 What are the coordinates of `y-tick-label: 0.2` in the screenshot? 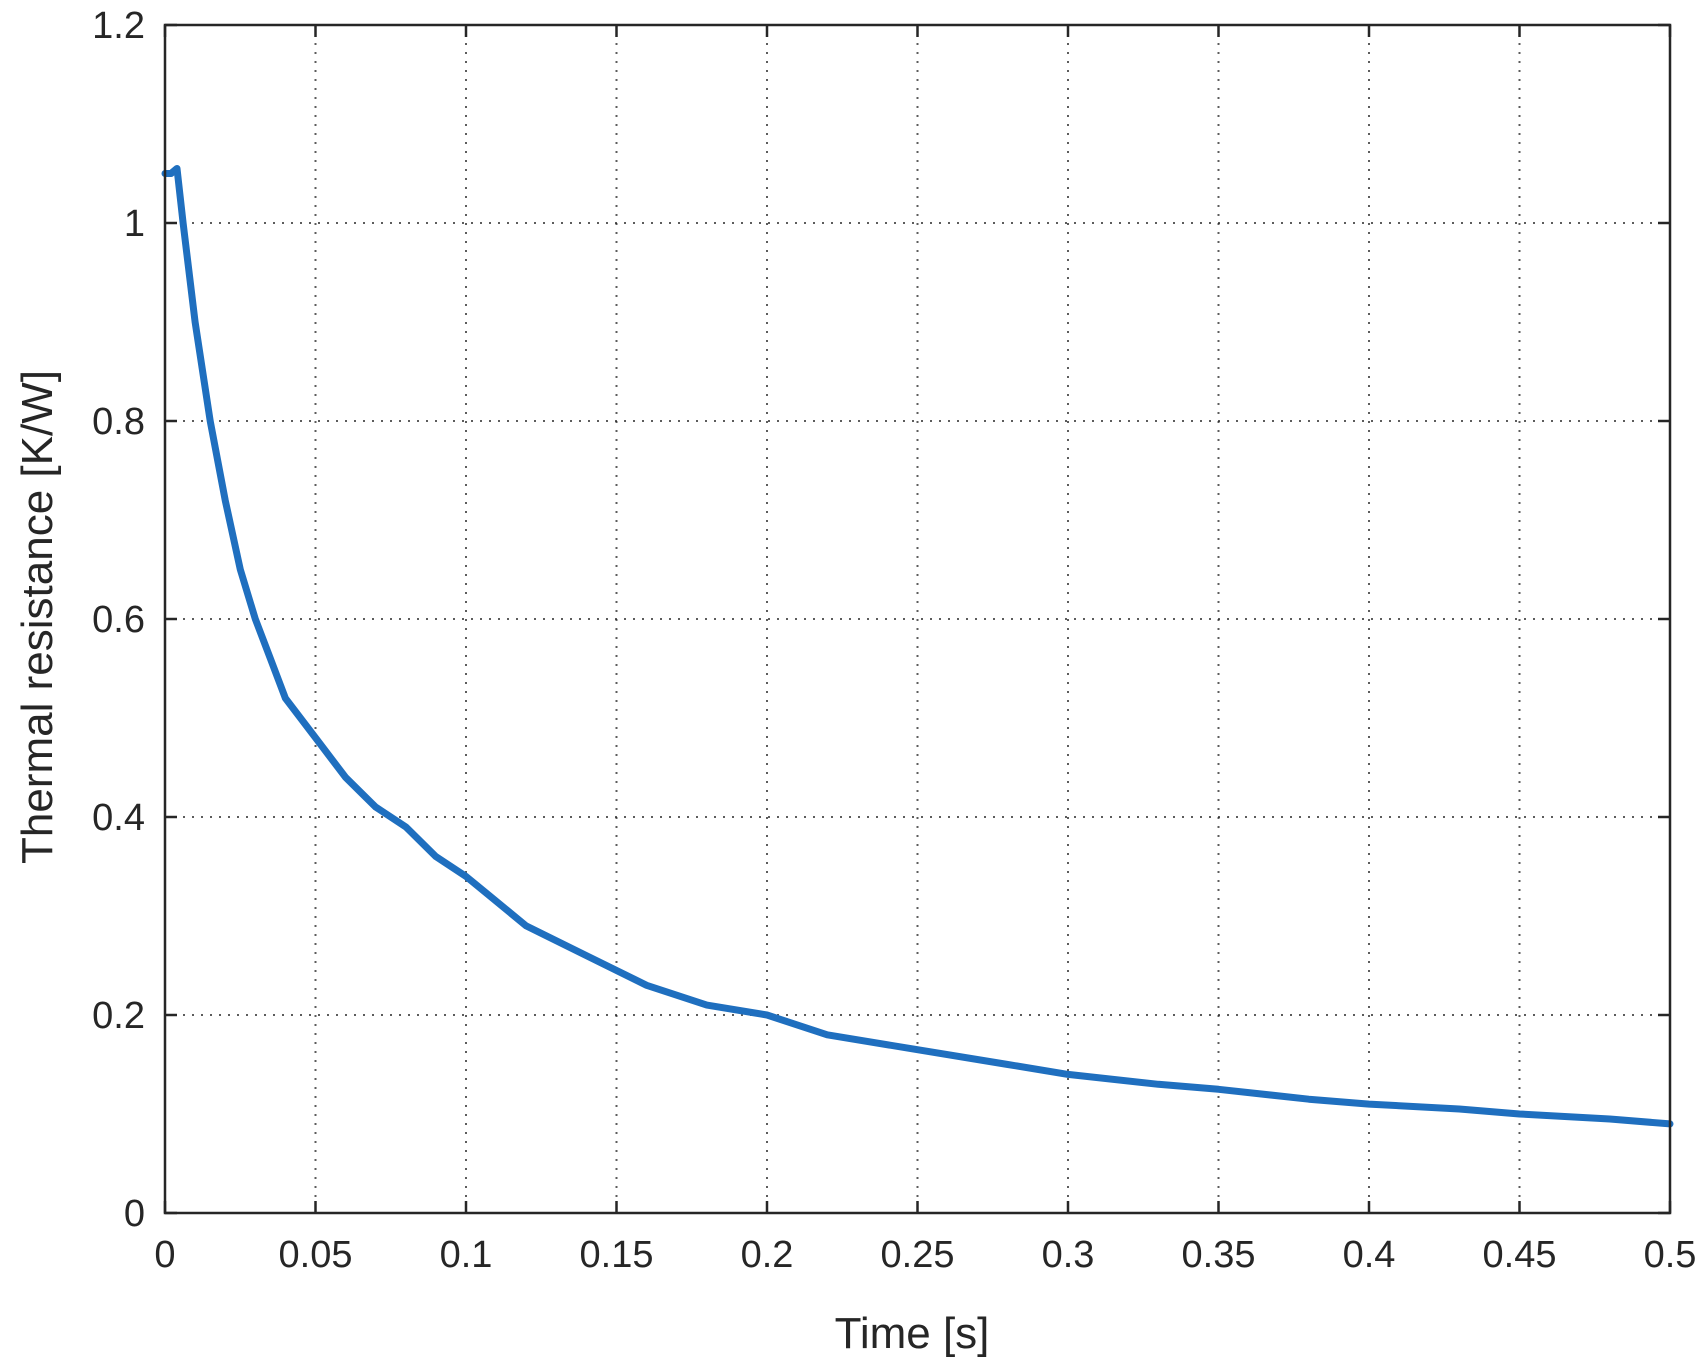 It's located at (118, 1016).